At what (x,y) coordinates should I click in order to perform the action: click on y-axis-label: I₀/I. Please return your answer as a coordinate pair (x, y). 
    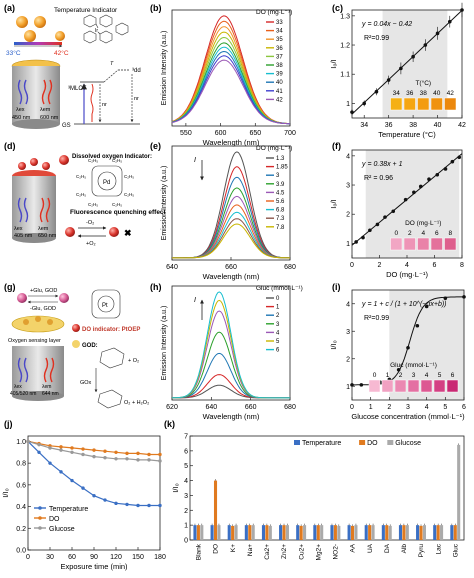
    Looking at the image, I should click on (333, 63).